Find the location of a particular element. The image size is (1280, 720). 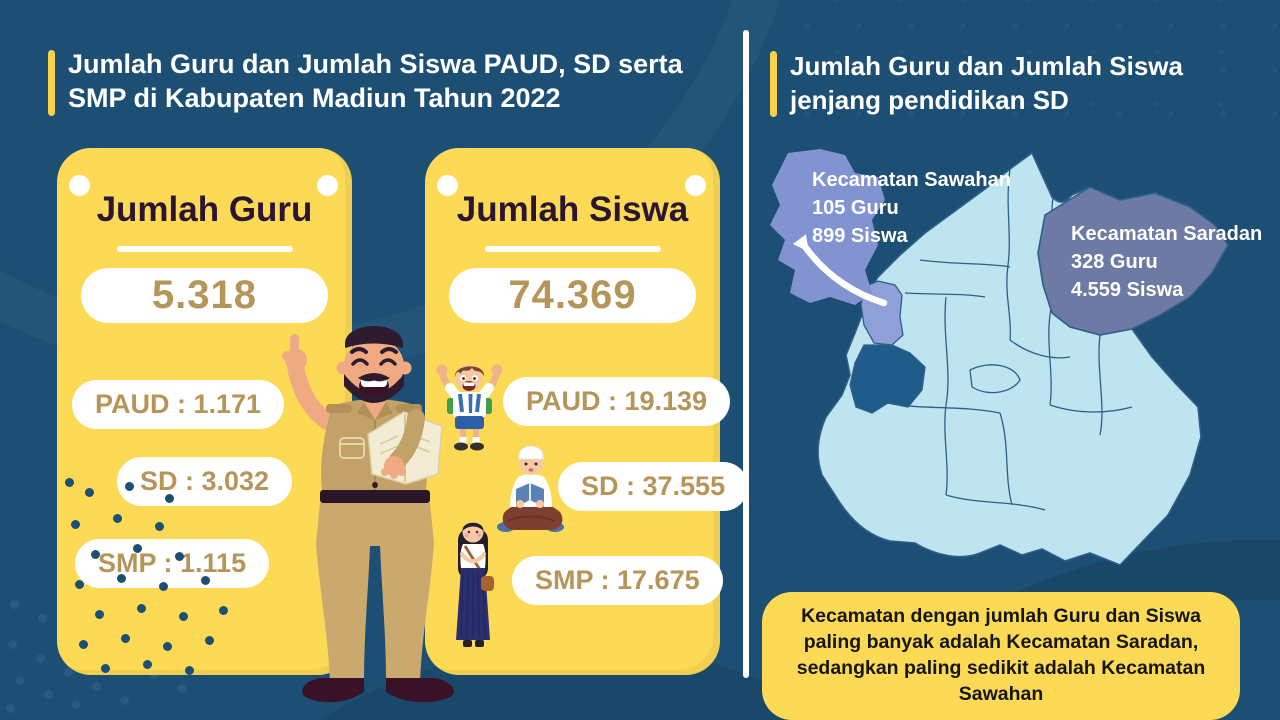

curved-arrow-icon is located at coordinates (840, 270).